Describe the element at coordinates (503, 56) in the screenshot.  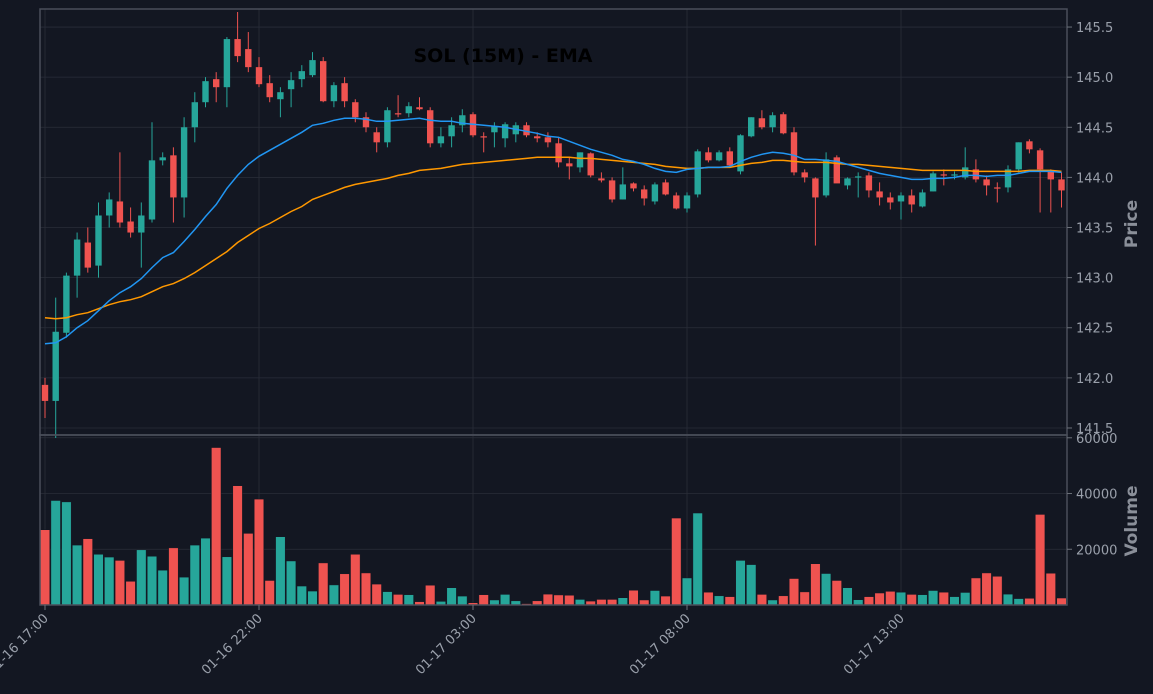
I see `chart-title: SOL (15M) - EMA` at that location.